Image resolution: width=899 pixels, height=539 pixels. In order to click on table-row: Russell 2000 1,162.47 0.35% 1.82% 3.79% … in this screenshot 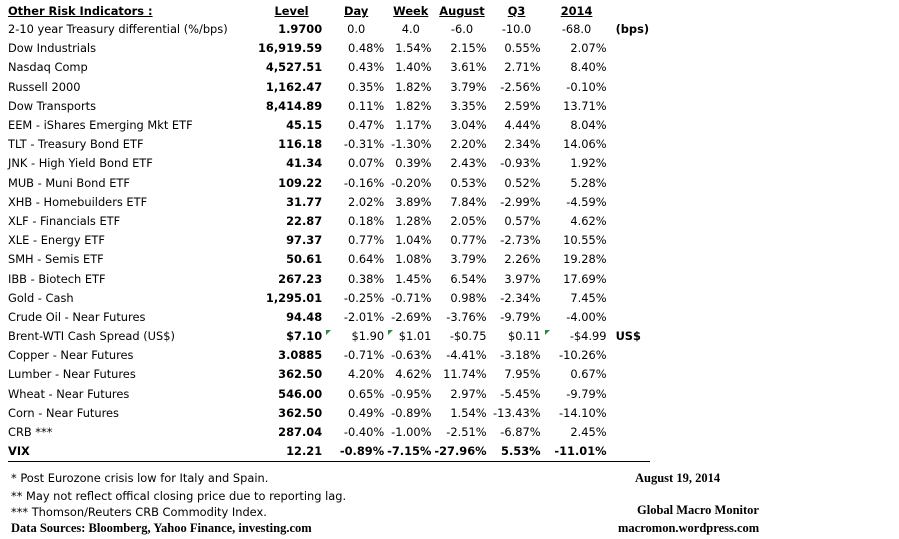, I will do `click(329, 87)`.